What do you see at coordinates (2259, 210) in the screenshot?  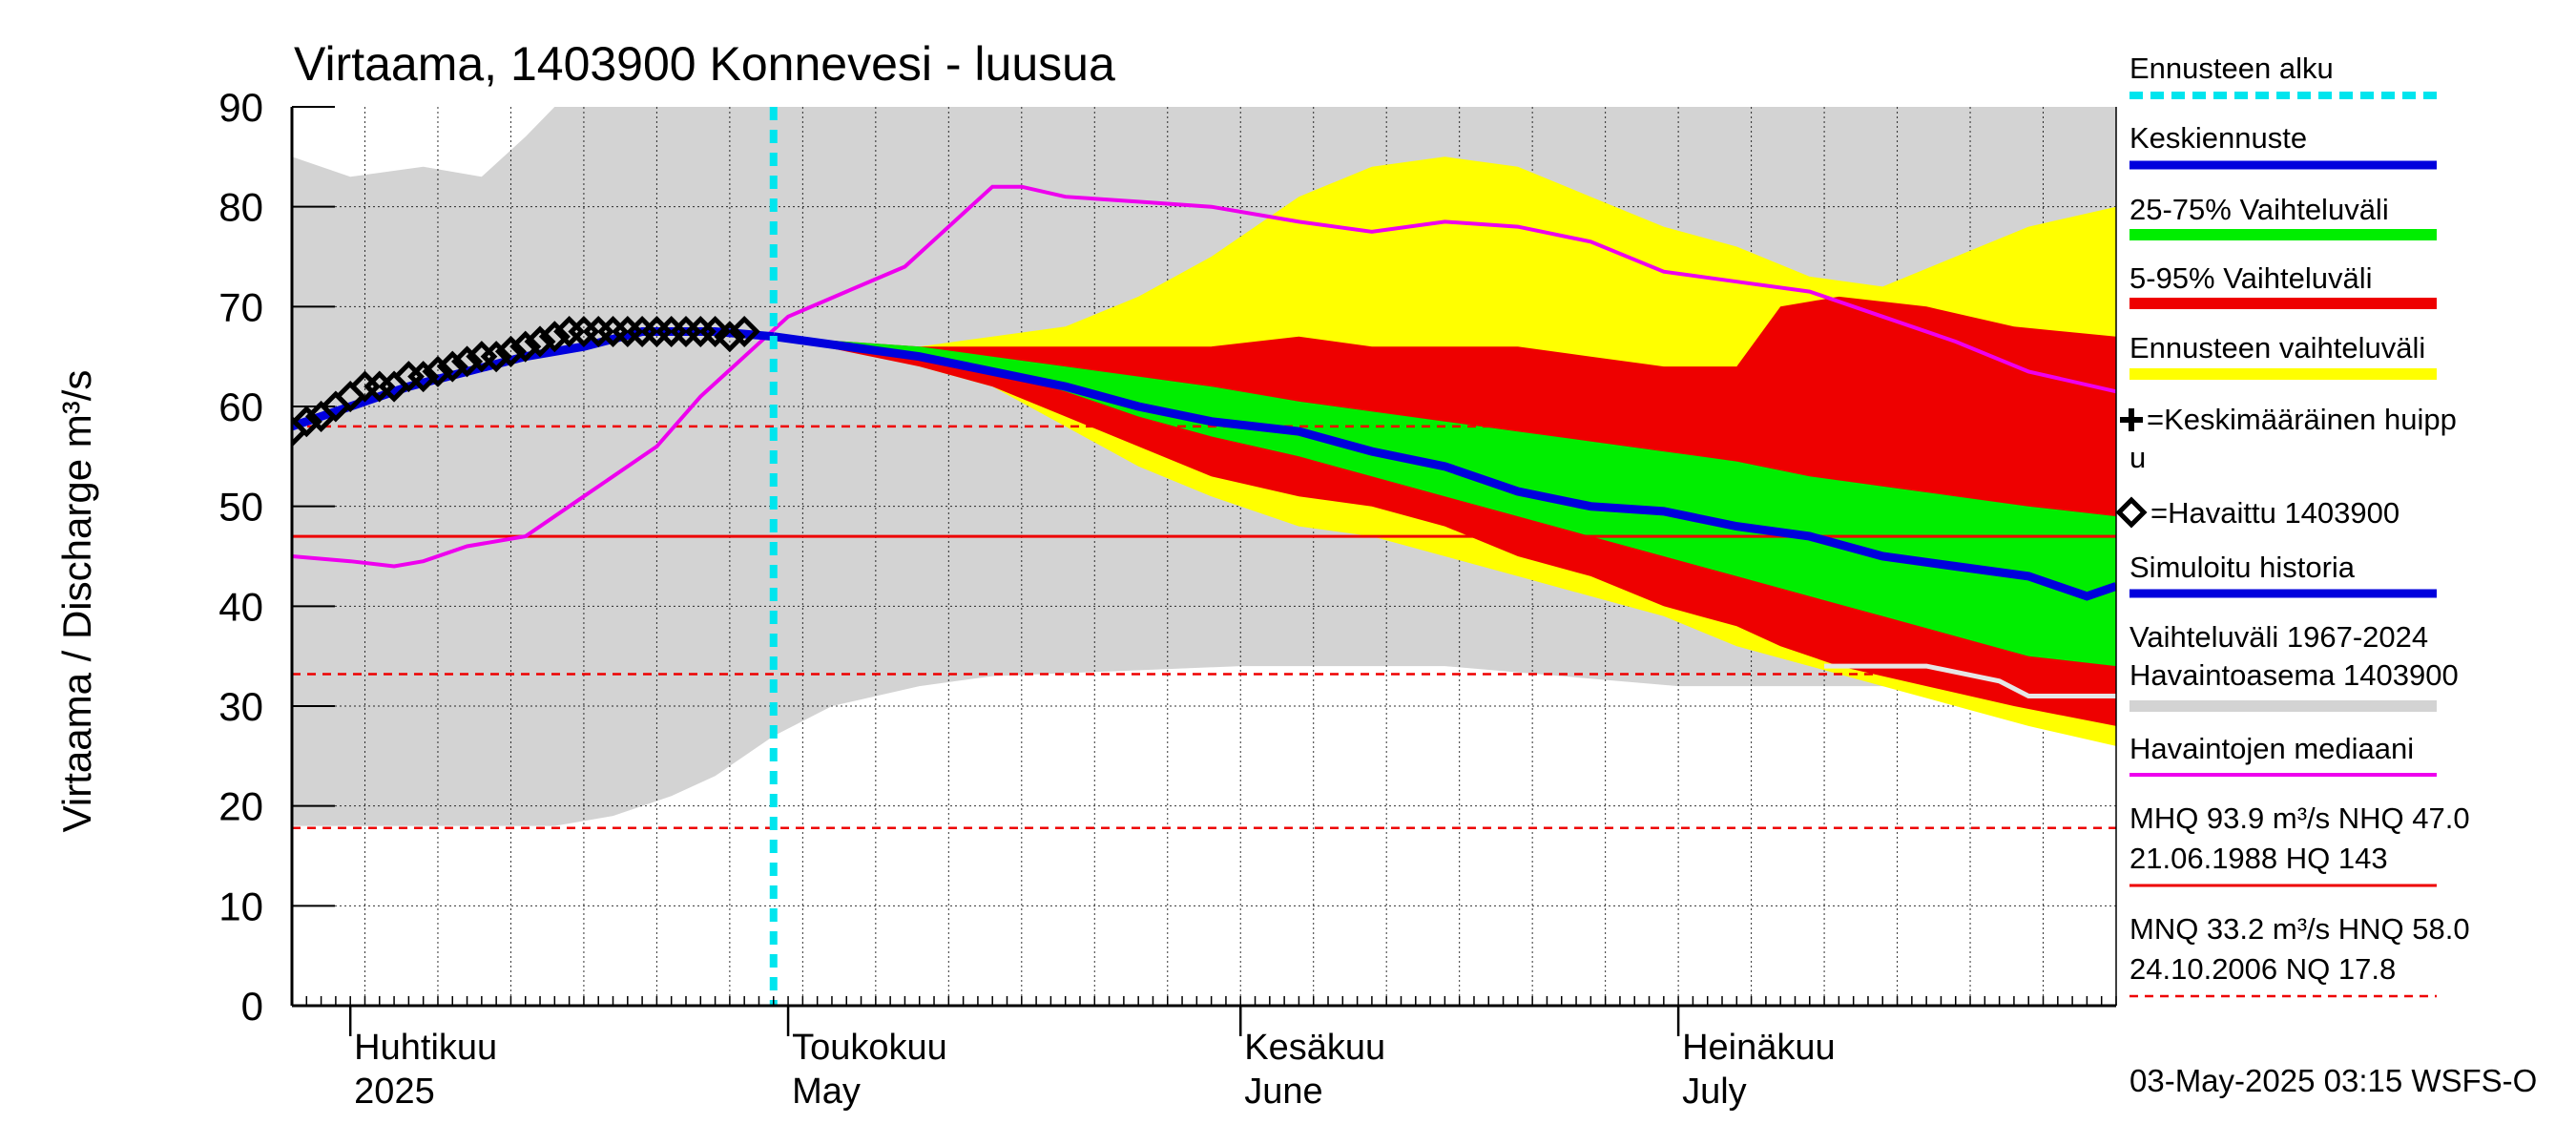 I see `legend-p25-75-label: 25-75% Vaihteluväli` at bounding box center [2259, 210].